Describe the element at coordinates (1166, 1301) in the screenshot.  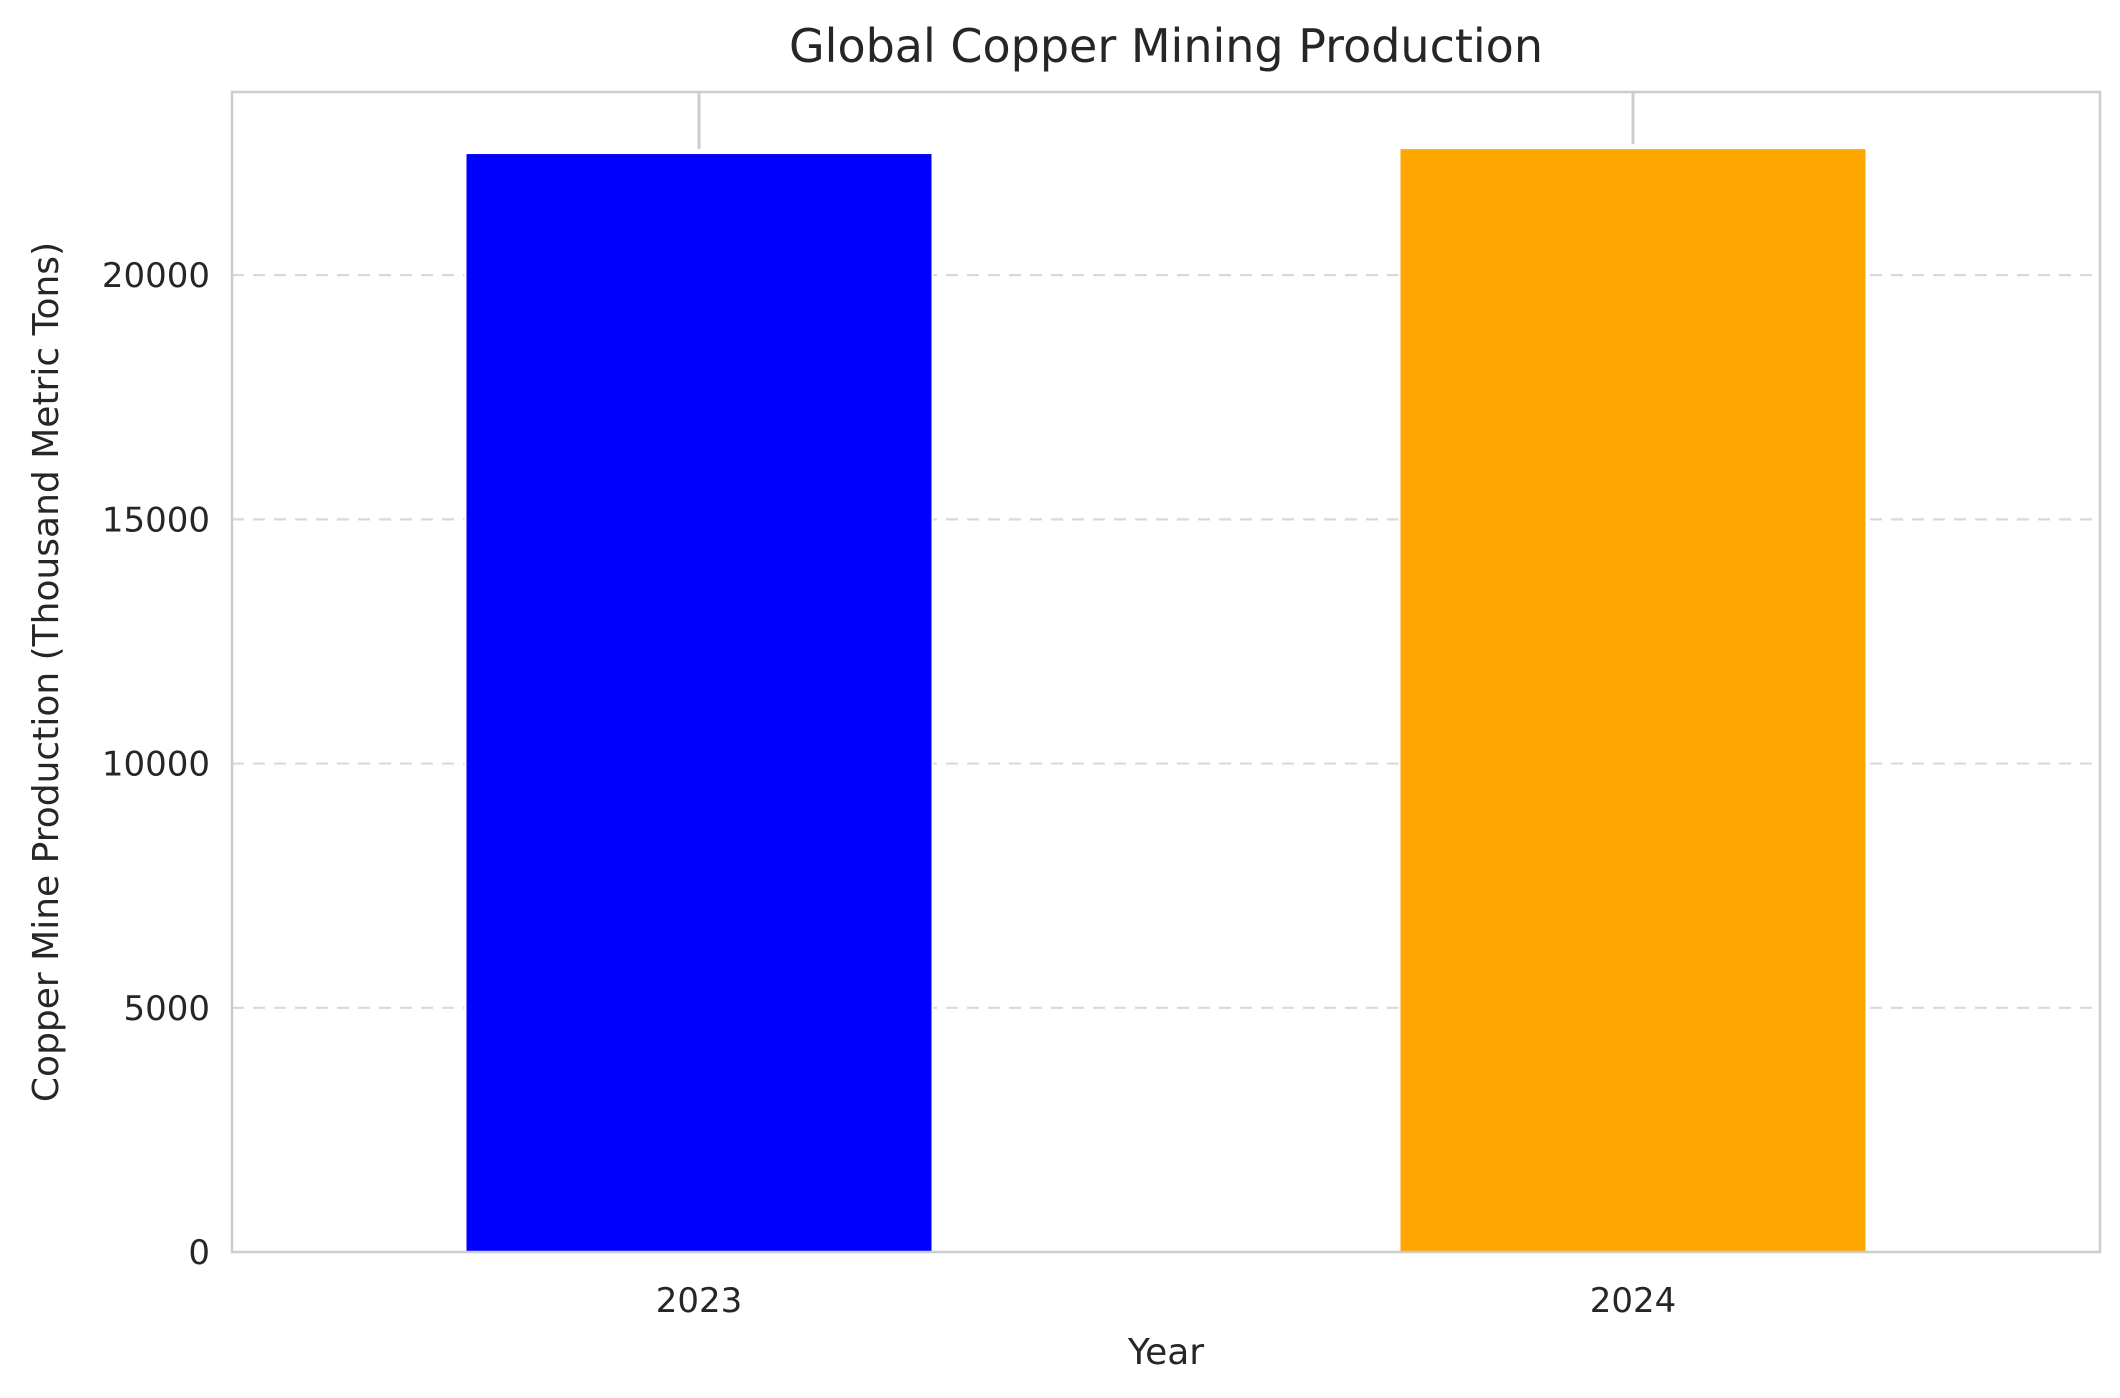
I see `x-tick-labels: 2023 2024` at that location.